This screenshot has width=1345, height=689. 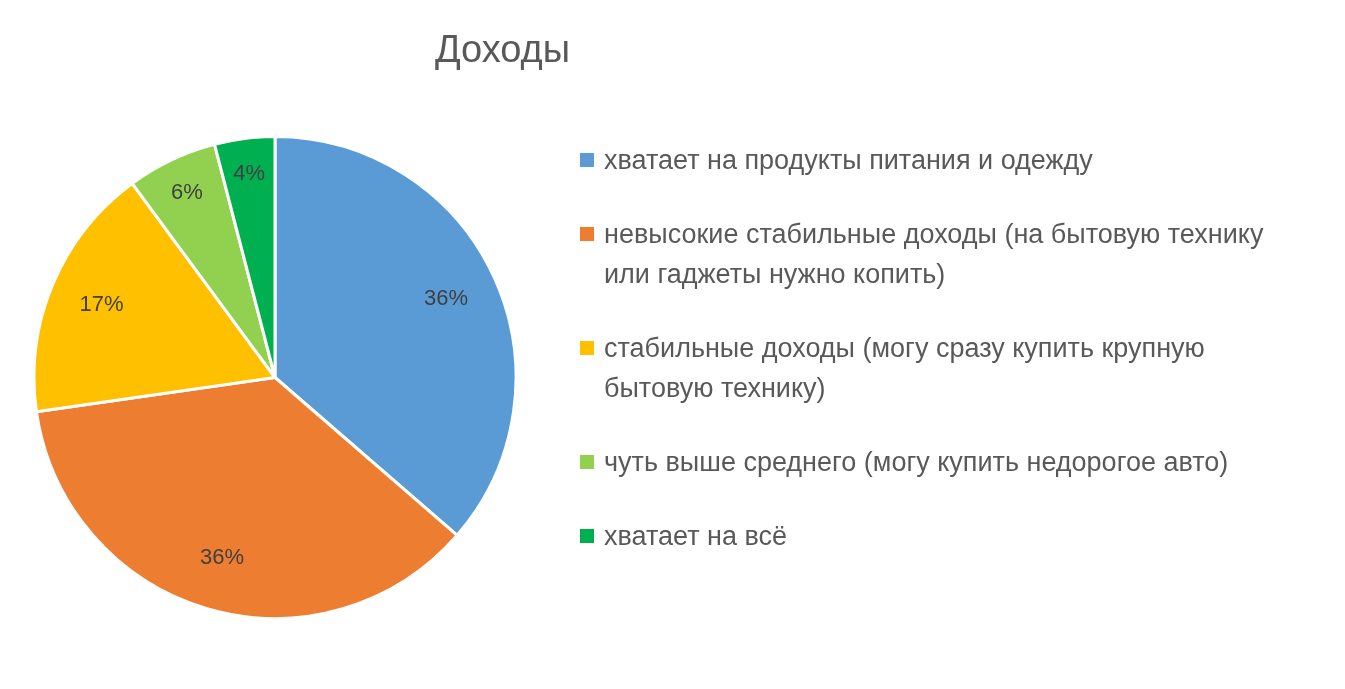 I want to click on chart-title: Доходы, so click(x=502, y=49).